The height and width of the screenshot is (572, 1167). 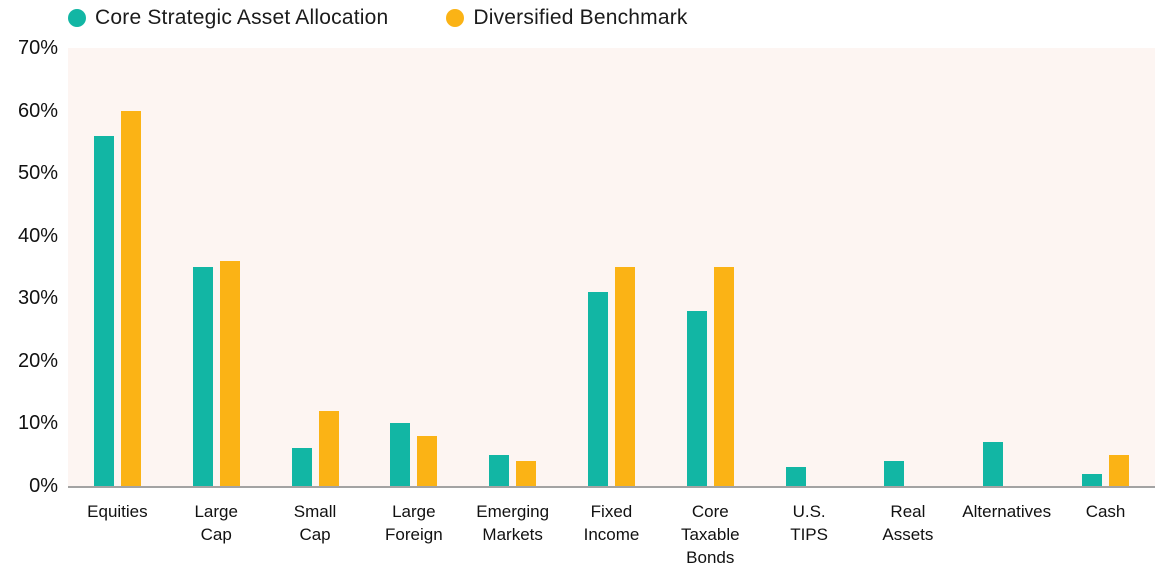 I want to click on legend-item-core-strategic: Core Strategic Asset Allocation, so click(x=228, y=18).